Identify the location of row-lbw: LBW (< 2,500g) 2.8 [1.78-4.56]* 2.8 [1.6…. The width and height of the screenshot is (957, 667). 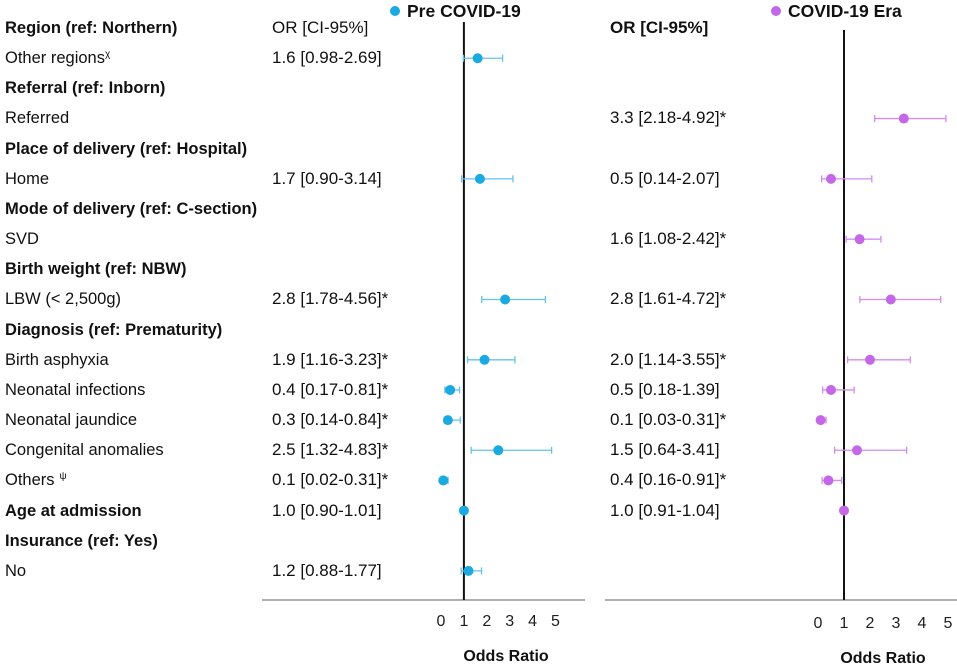
(478, 299).